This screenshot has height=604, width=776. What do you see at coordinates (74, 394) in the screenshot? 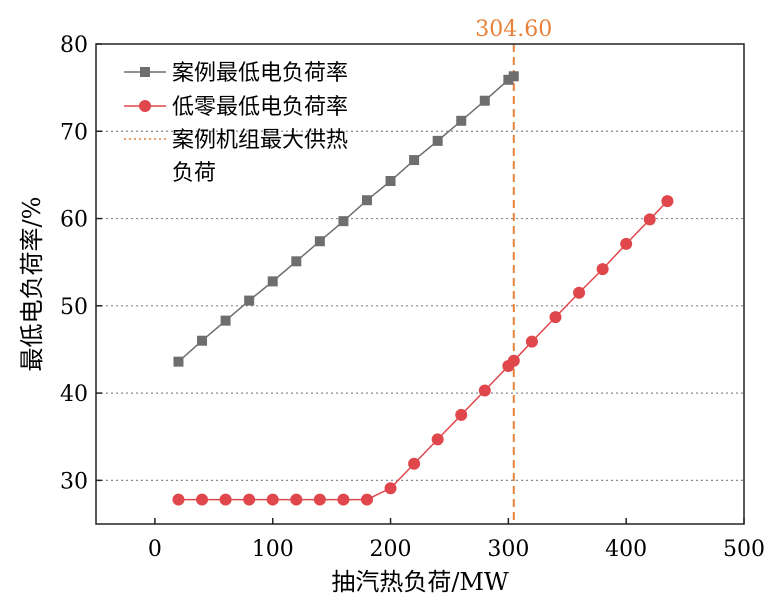
I see `y-tick-label: 40` at bounding box center [74, 394].